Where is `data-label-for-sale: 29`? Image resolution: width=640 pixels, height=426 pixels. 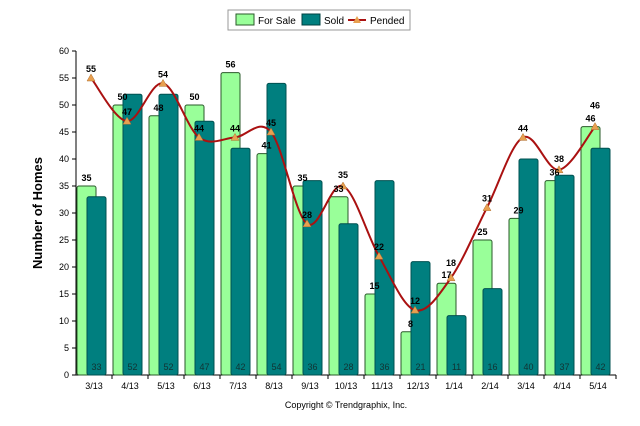 data-label-for-sale: 29 is located at coordinates (518, 210).